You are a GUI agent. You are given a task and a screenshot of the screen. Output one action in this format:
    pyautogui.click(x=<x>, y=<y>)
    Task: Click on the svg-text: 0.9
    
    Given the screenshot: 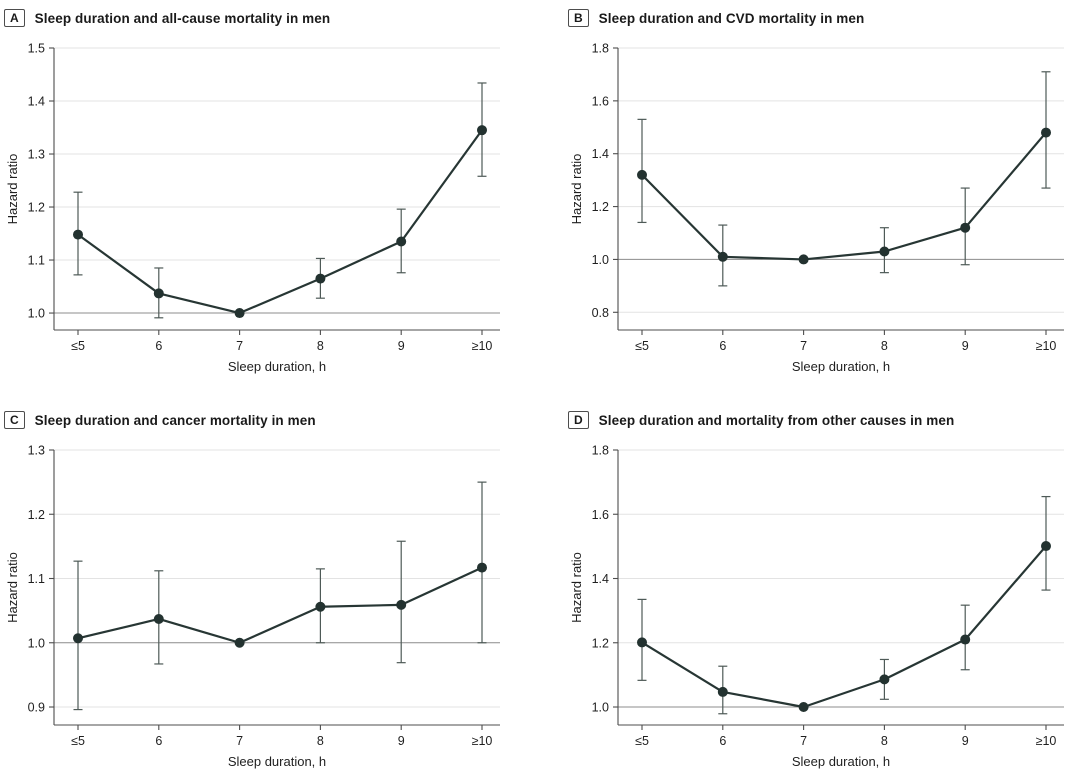 What is the action you would take?
    pyautogui.click(x=36, y=708)
    